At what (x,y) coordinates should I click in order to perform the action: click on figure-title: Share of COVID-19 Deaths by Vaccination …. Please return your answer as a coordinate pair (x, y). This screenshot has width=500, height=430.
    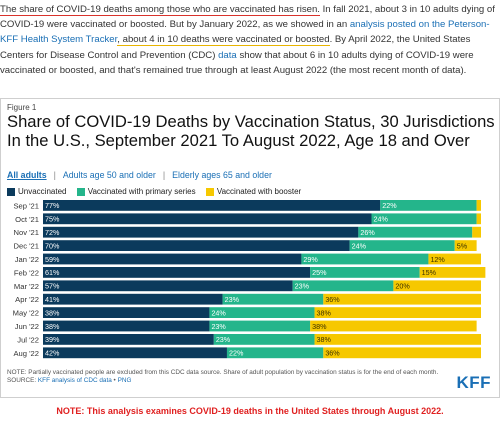
    Looking at the image, I should click on (251, 131).